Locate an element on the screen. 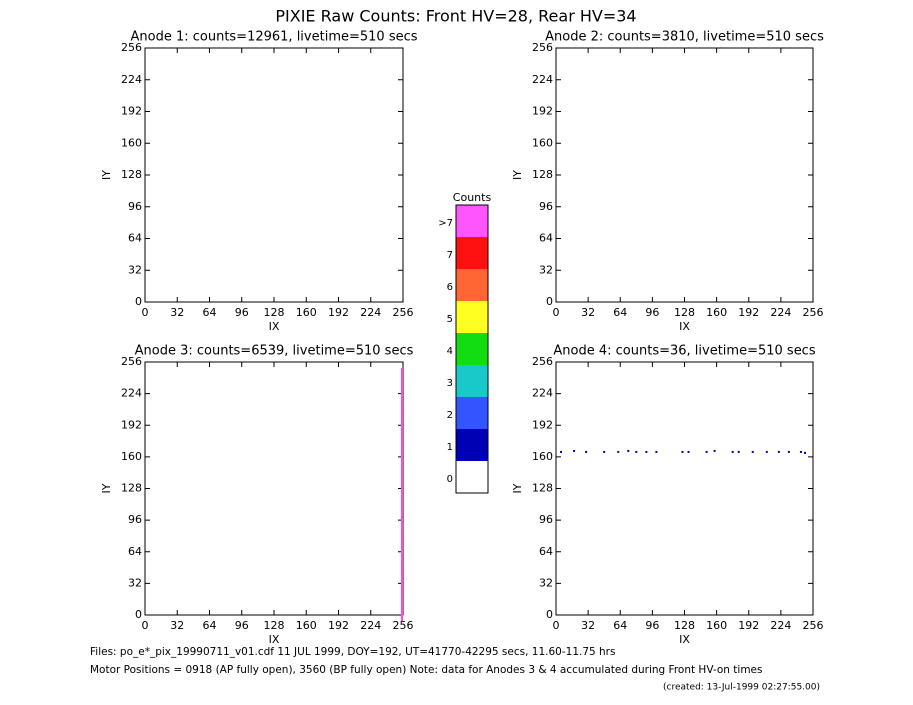 The width and height of the screenshot is (913, 705). colorbar-label: 1 is located at coordinates (450, 447).